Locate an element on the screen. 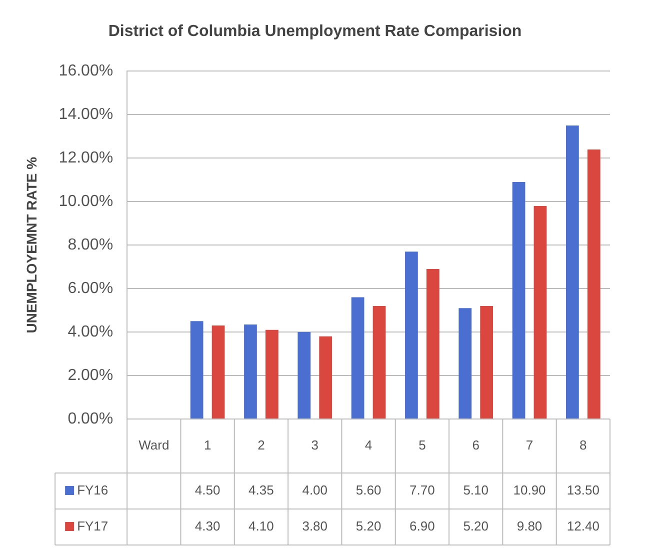 The image size is (650, 553). data-label: 7.70 is located at coordinates (422, 490).